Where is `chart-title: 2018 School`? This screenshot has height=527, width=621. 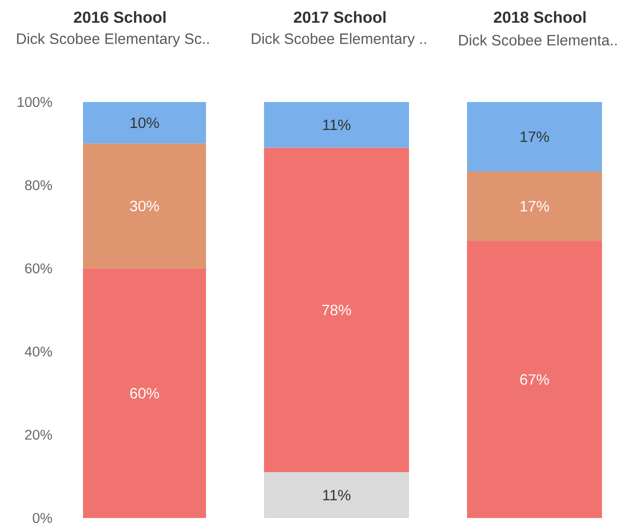
chart-title: 2018 School is located at coordinates (540, 17).